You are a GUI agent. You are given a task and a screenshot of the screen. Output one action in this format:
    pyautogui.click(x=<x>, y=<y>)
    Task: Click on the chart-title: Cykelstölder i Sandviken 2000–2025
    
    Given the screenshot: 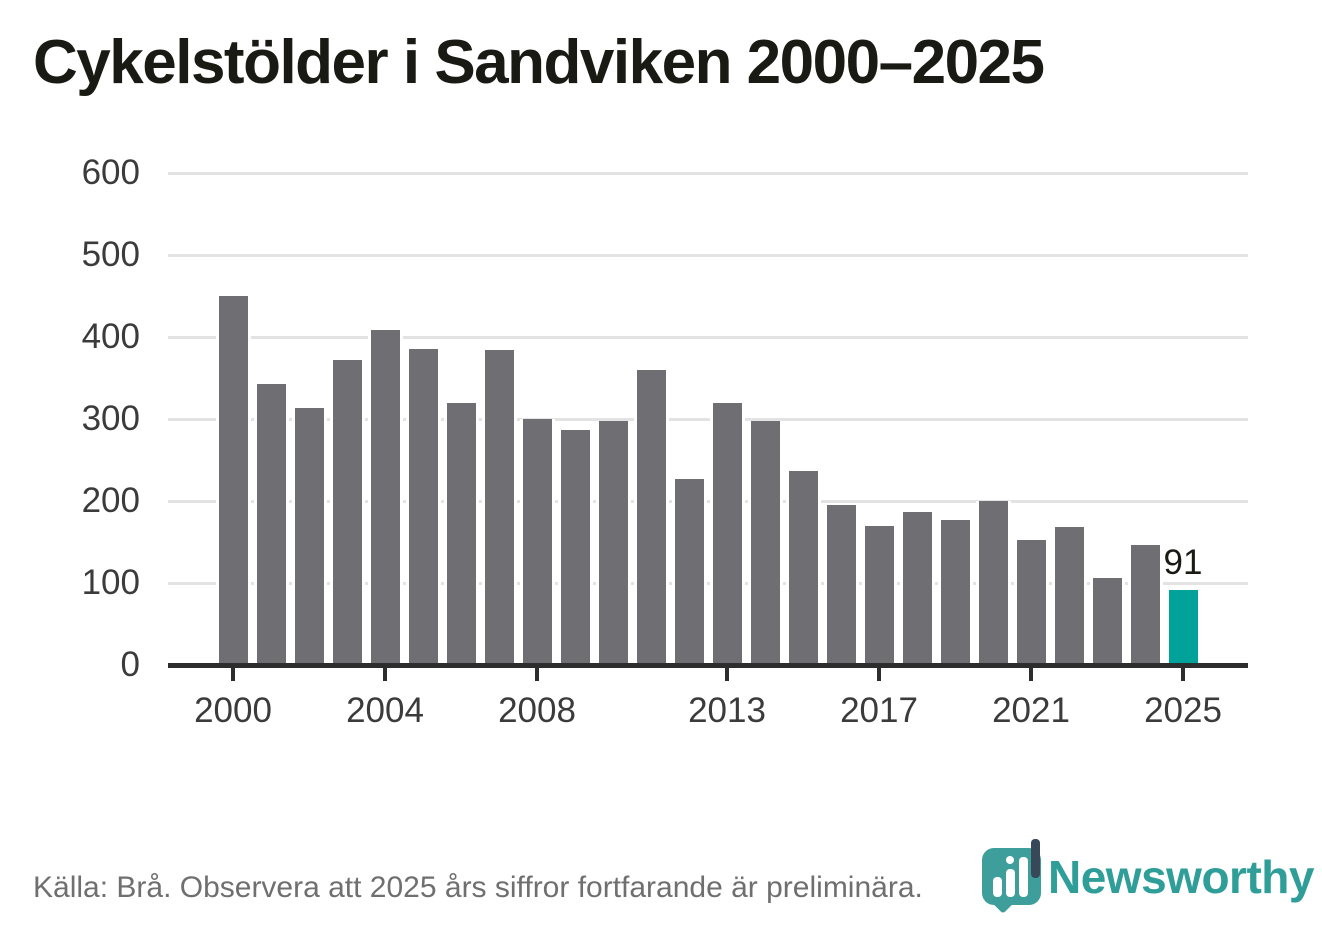 What is the action you would take?
    pyautogui.click(x=539, y=62)
    